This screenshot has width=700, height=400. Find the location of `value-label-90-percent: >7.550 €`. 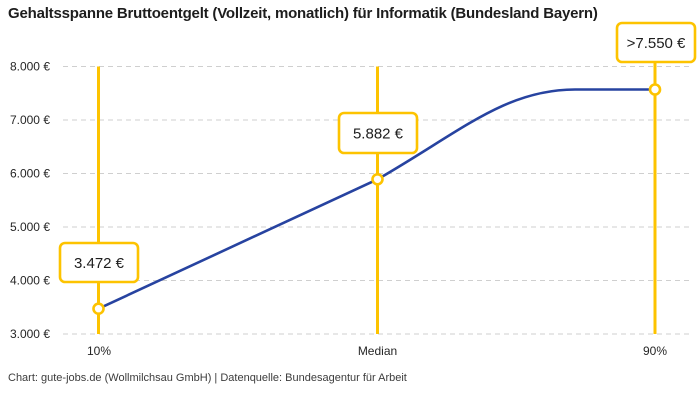

value-label-90-percent: >7.550 € is located at coordinates (656, 43).